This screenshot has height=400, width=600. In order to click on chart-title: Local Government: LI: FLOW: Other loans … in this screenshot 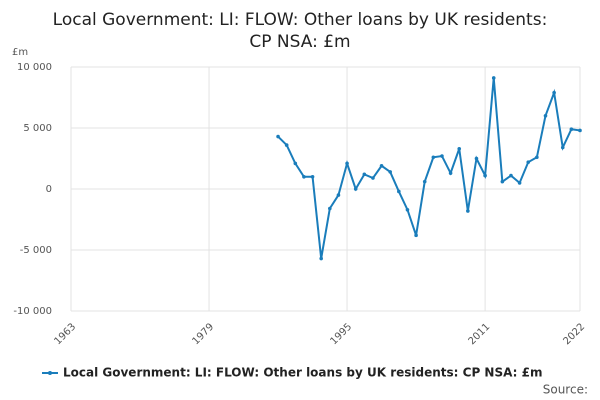, I will do `click(300, 31)`.